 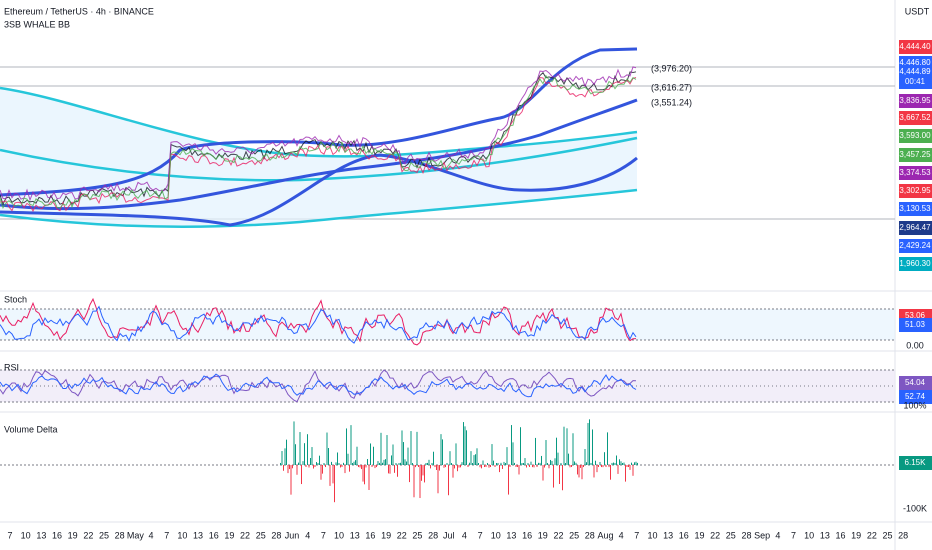 What do you see at coordinates (386, 535) in the screenshot?
I see `time-label: 19` at bounding box center [386, 535].